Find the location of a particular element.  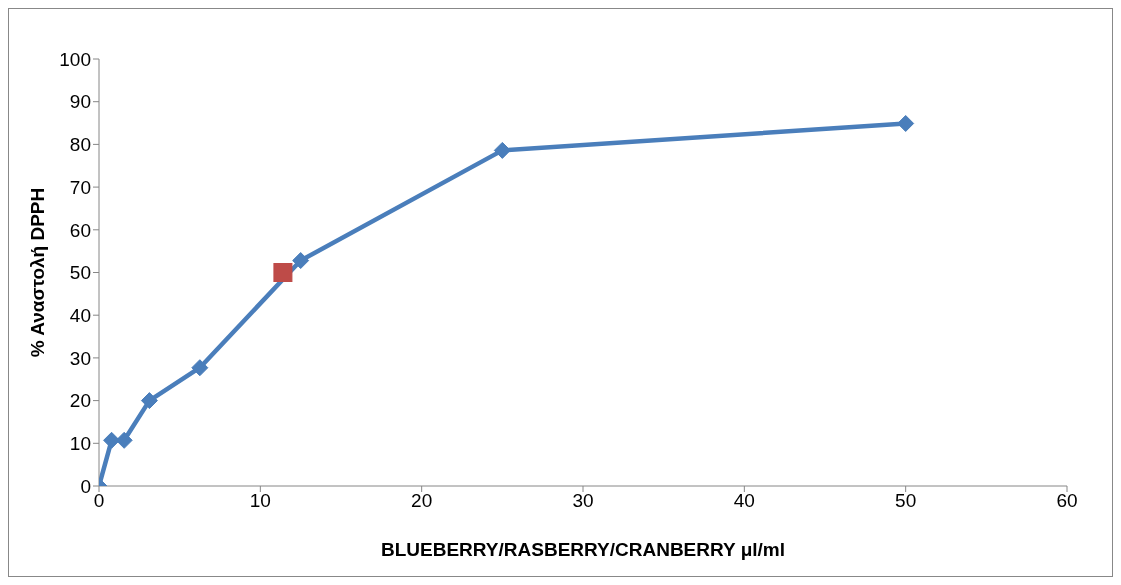

x-tick-label: 50 is located at coordinates (906, 501).